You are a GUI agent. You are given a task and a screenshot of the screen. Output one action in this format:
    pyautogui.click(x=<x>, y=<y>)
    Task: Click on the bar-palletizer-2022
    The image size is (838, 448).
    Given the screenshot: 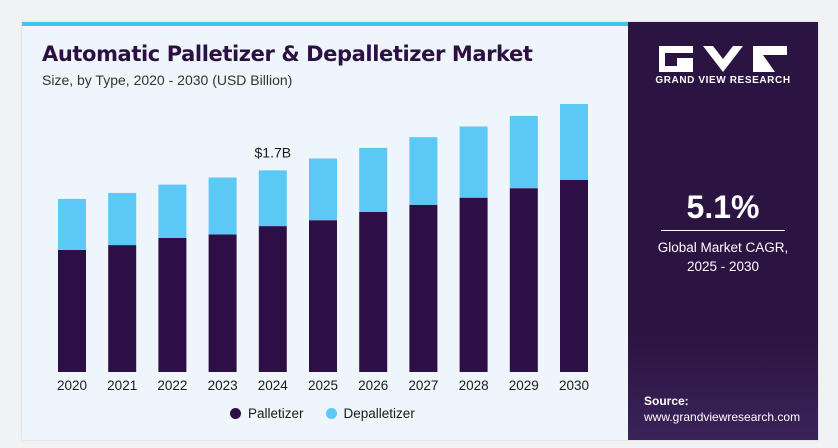 What is the action you would take?
    pyautogui.click(x=172, y=305)
    